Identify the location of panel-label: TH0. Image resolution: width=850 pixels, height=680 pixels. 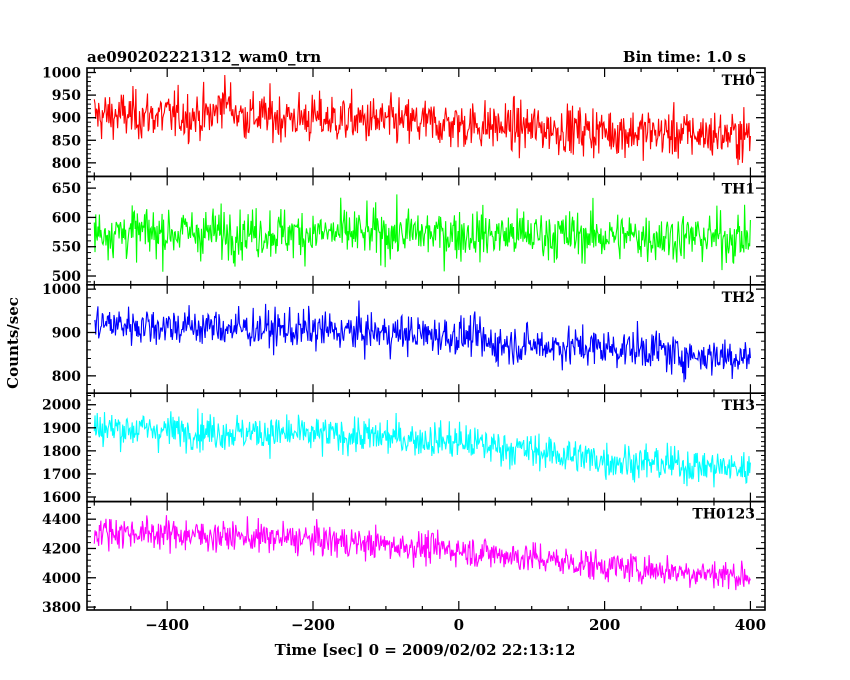
(739, 81).